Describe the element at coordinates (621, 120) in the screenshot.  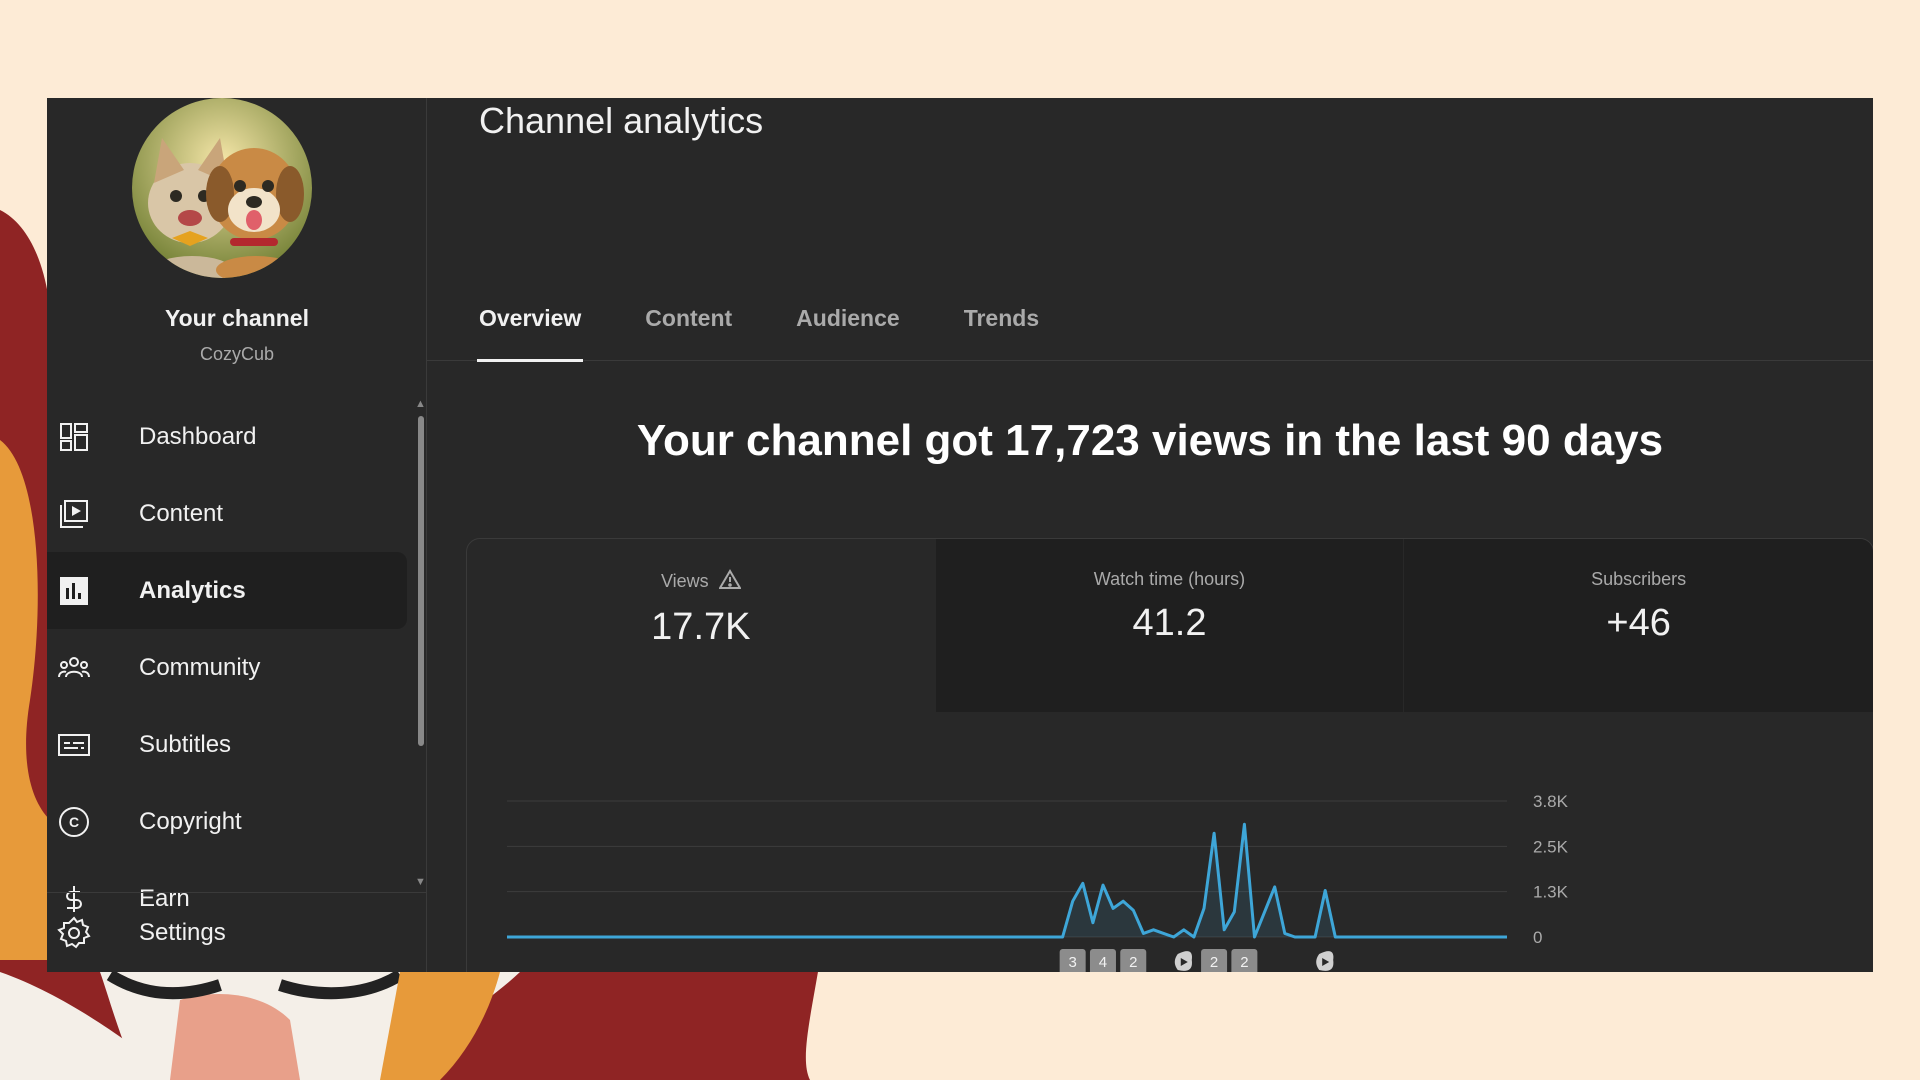
I see `page-title: Channel analytics` at that location.